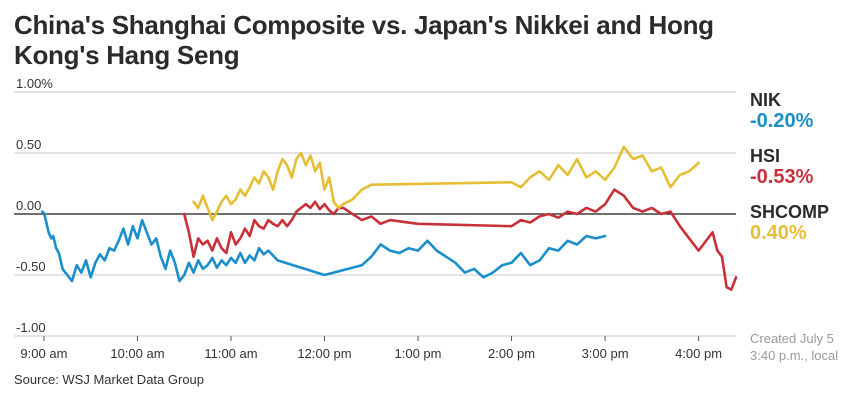  I want to click on source-note: Source: WSJ Market Data Group, so click(109, 379).